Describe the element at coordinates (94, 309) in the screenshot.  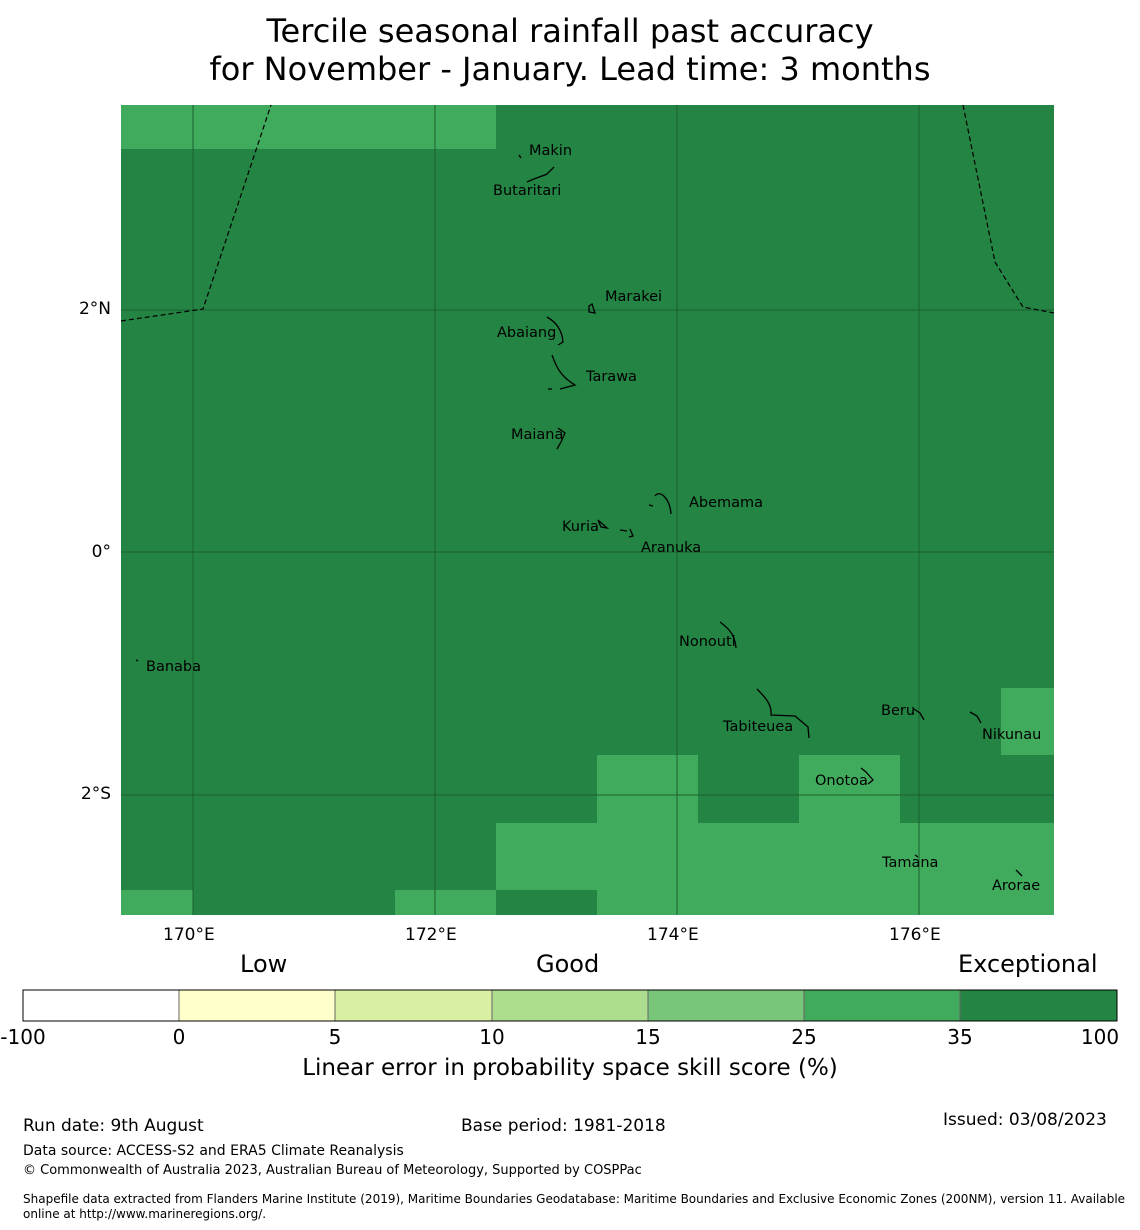
I see `y-tick-label: 2°N` at that location.